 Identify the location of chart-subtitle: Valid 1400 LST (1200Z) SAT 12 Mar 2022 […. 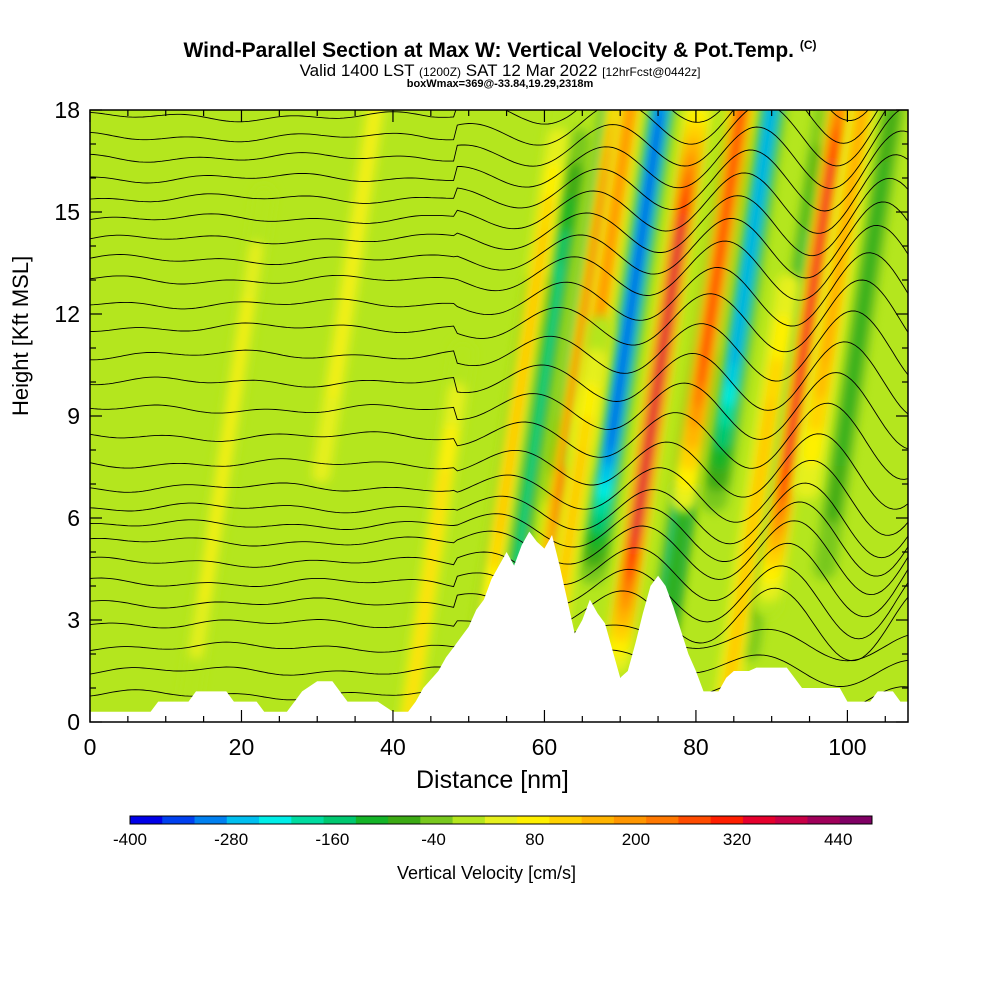
(500, 70).